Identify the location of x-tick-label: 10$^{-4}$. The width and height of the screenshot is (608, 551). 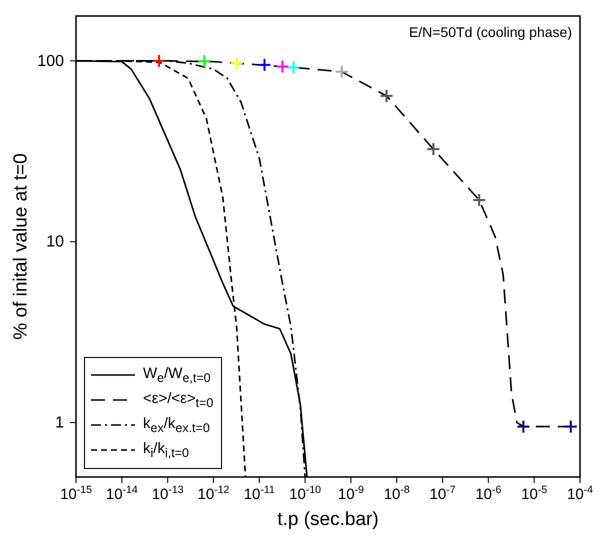
(580, 493).